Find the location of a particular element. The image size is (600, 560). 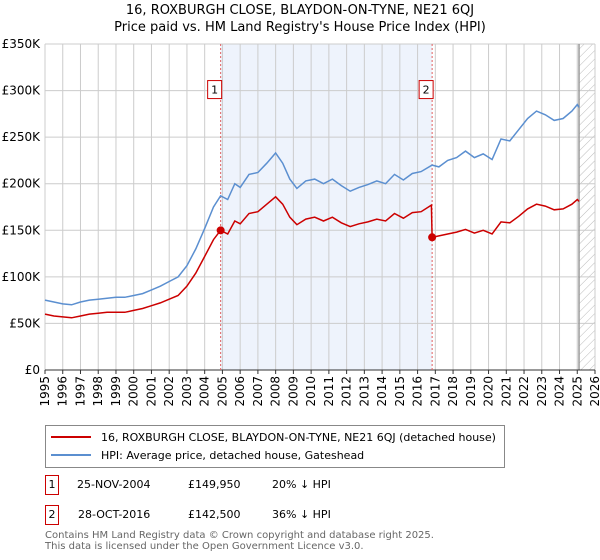

x-tick-label: 2001 is located at coordinates (151, 391).